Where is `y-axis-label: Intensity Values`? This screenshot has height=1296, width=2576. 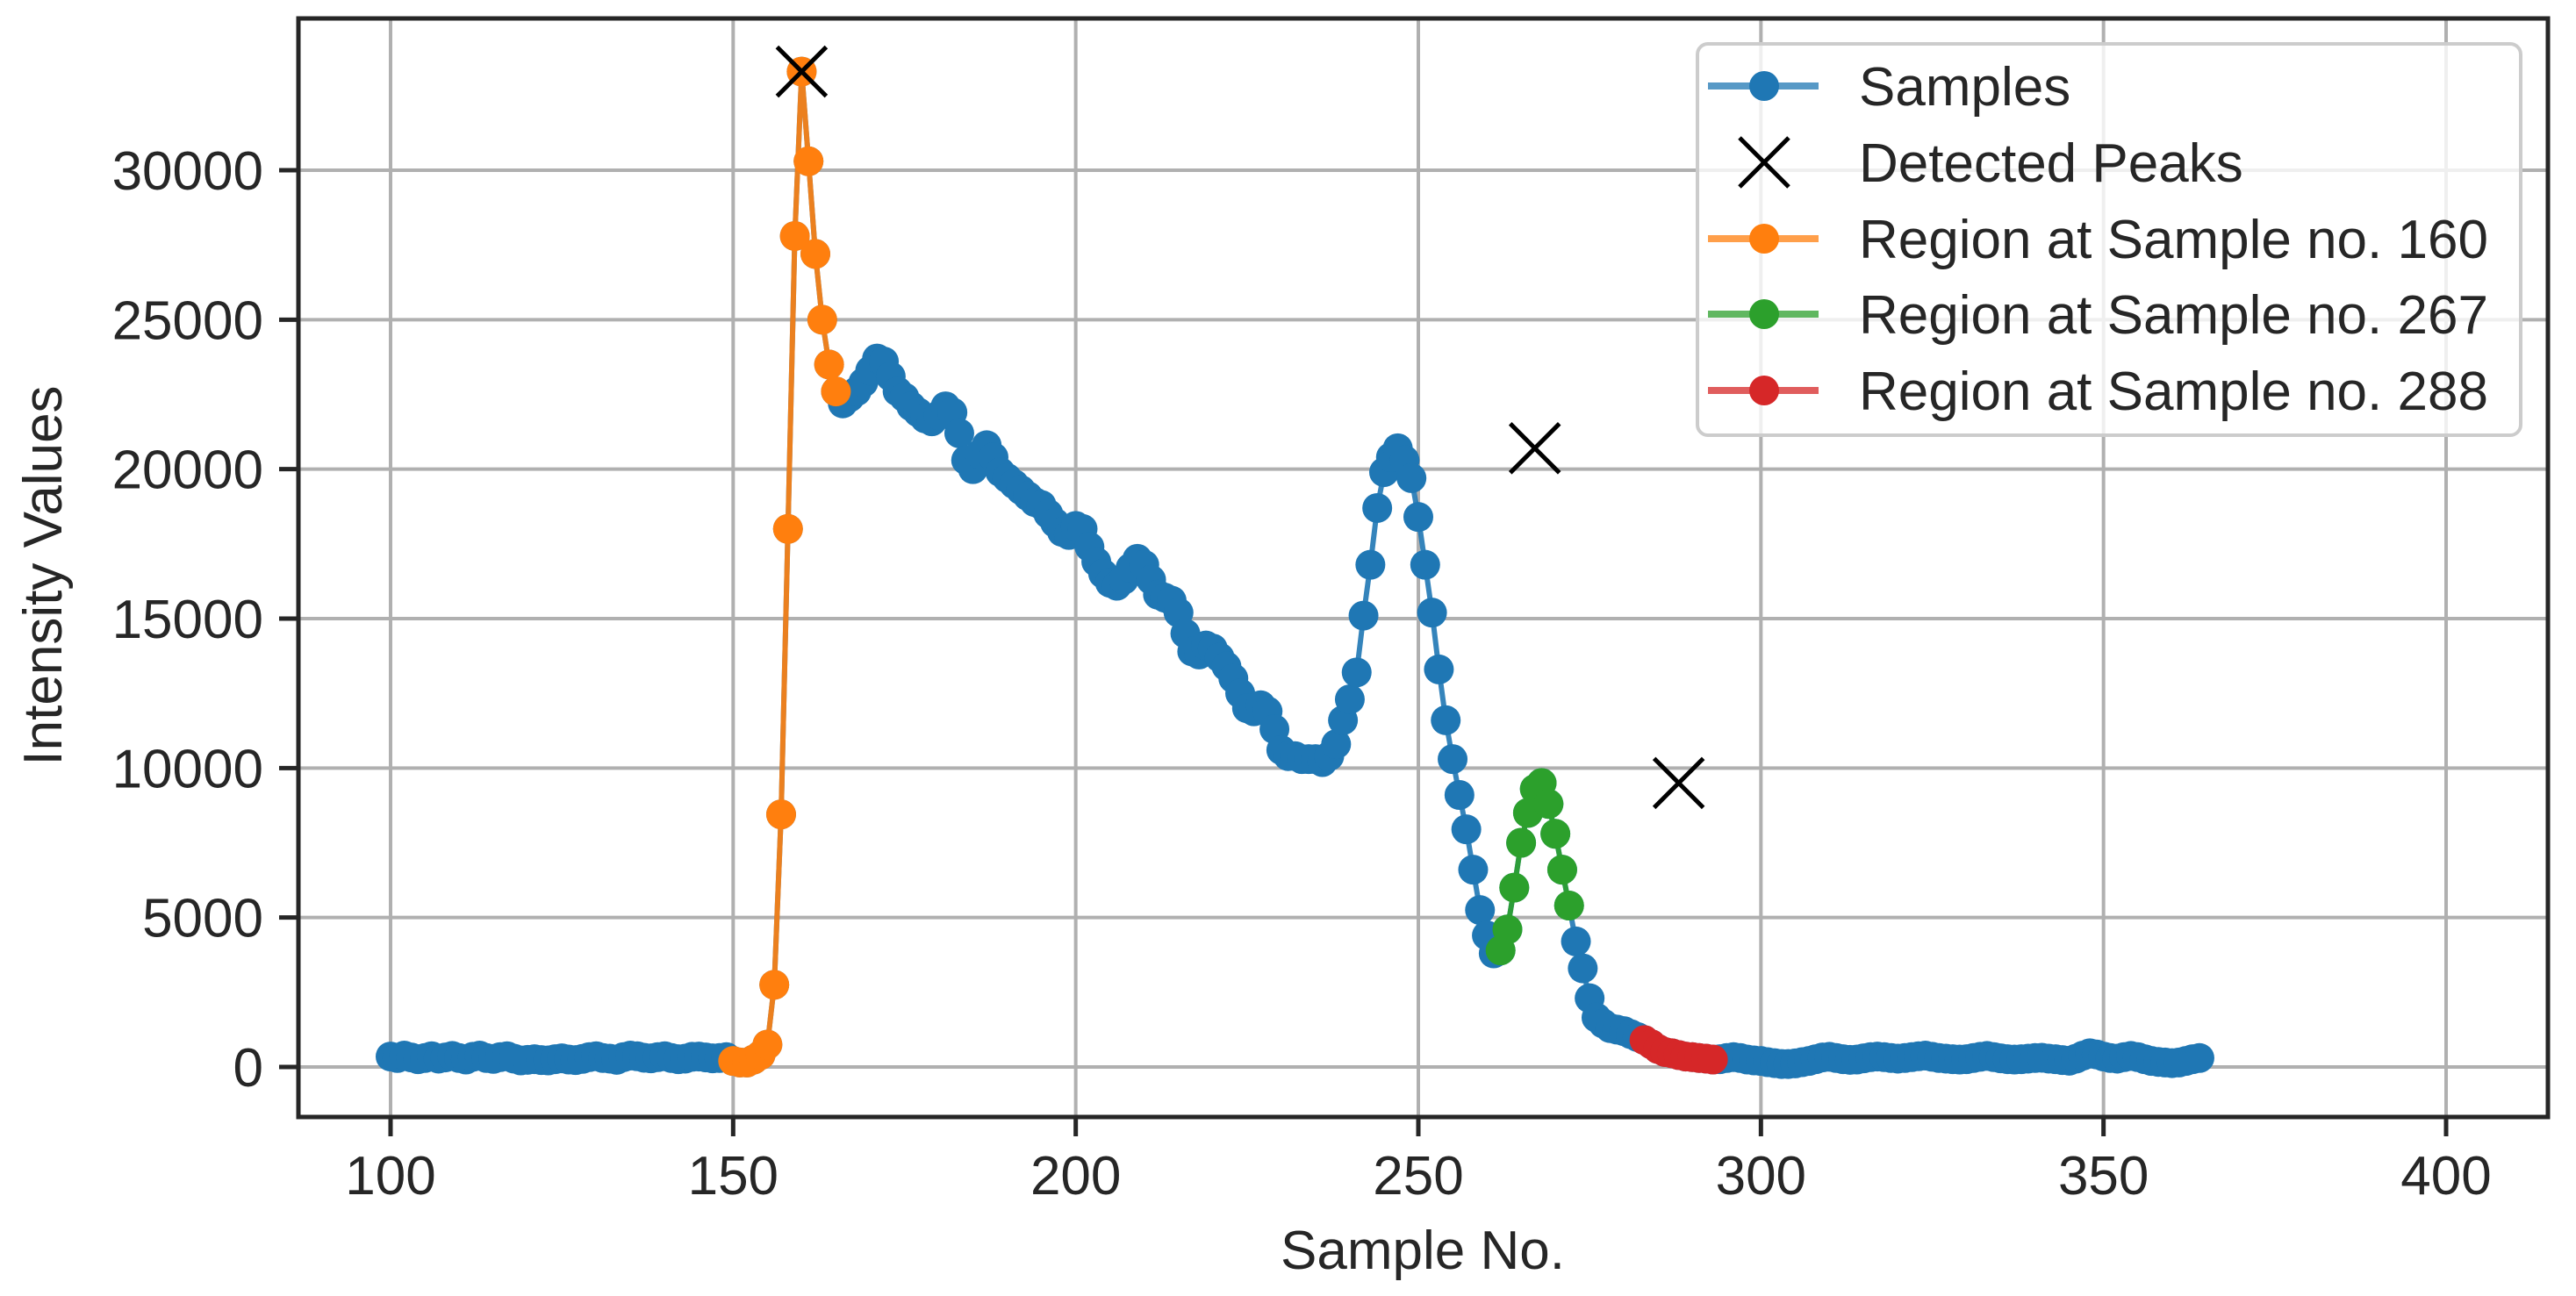
y-axis-label: Intensity Values is located at coordinates (43, 575).